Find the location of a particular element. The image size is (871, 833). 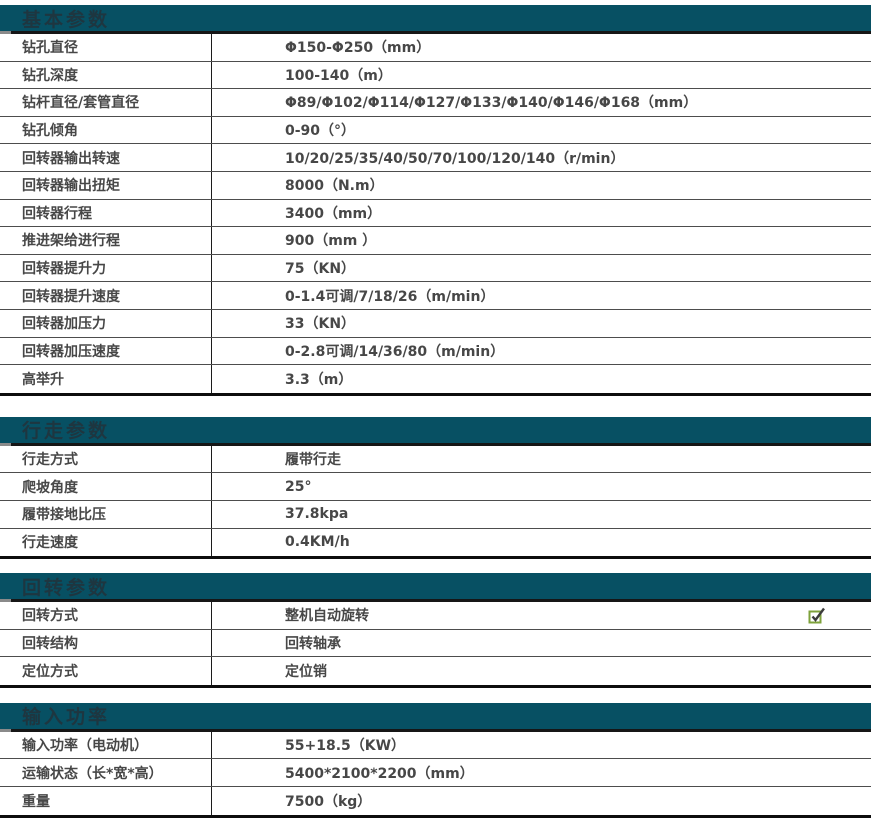

table-row: 回转方式 整机自动旋转 is located at coordinates (435, 616).